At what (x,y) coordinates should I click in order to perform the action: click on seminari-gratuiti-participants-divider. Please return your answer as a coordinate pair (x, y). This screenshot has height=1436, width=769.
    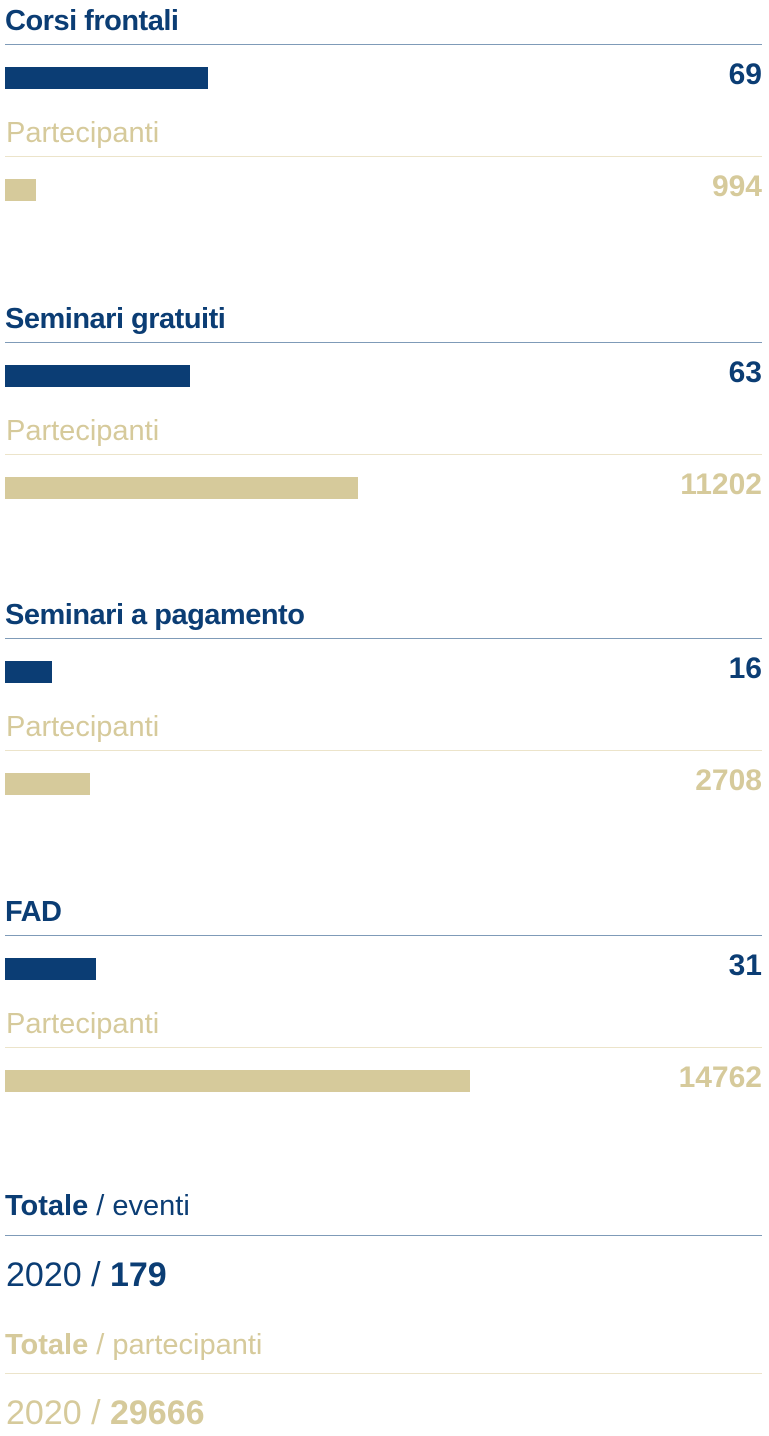
    Looking at the image, I should click on (383, 454).